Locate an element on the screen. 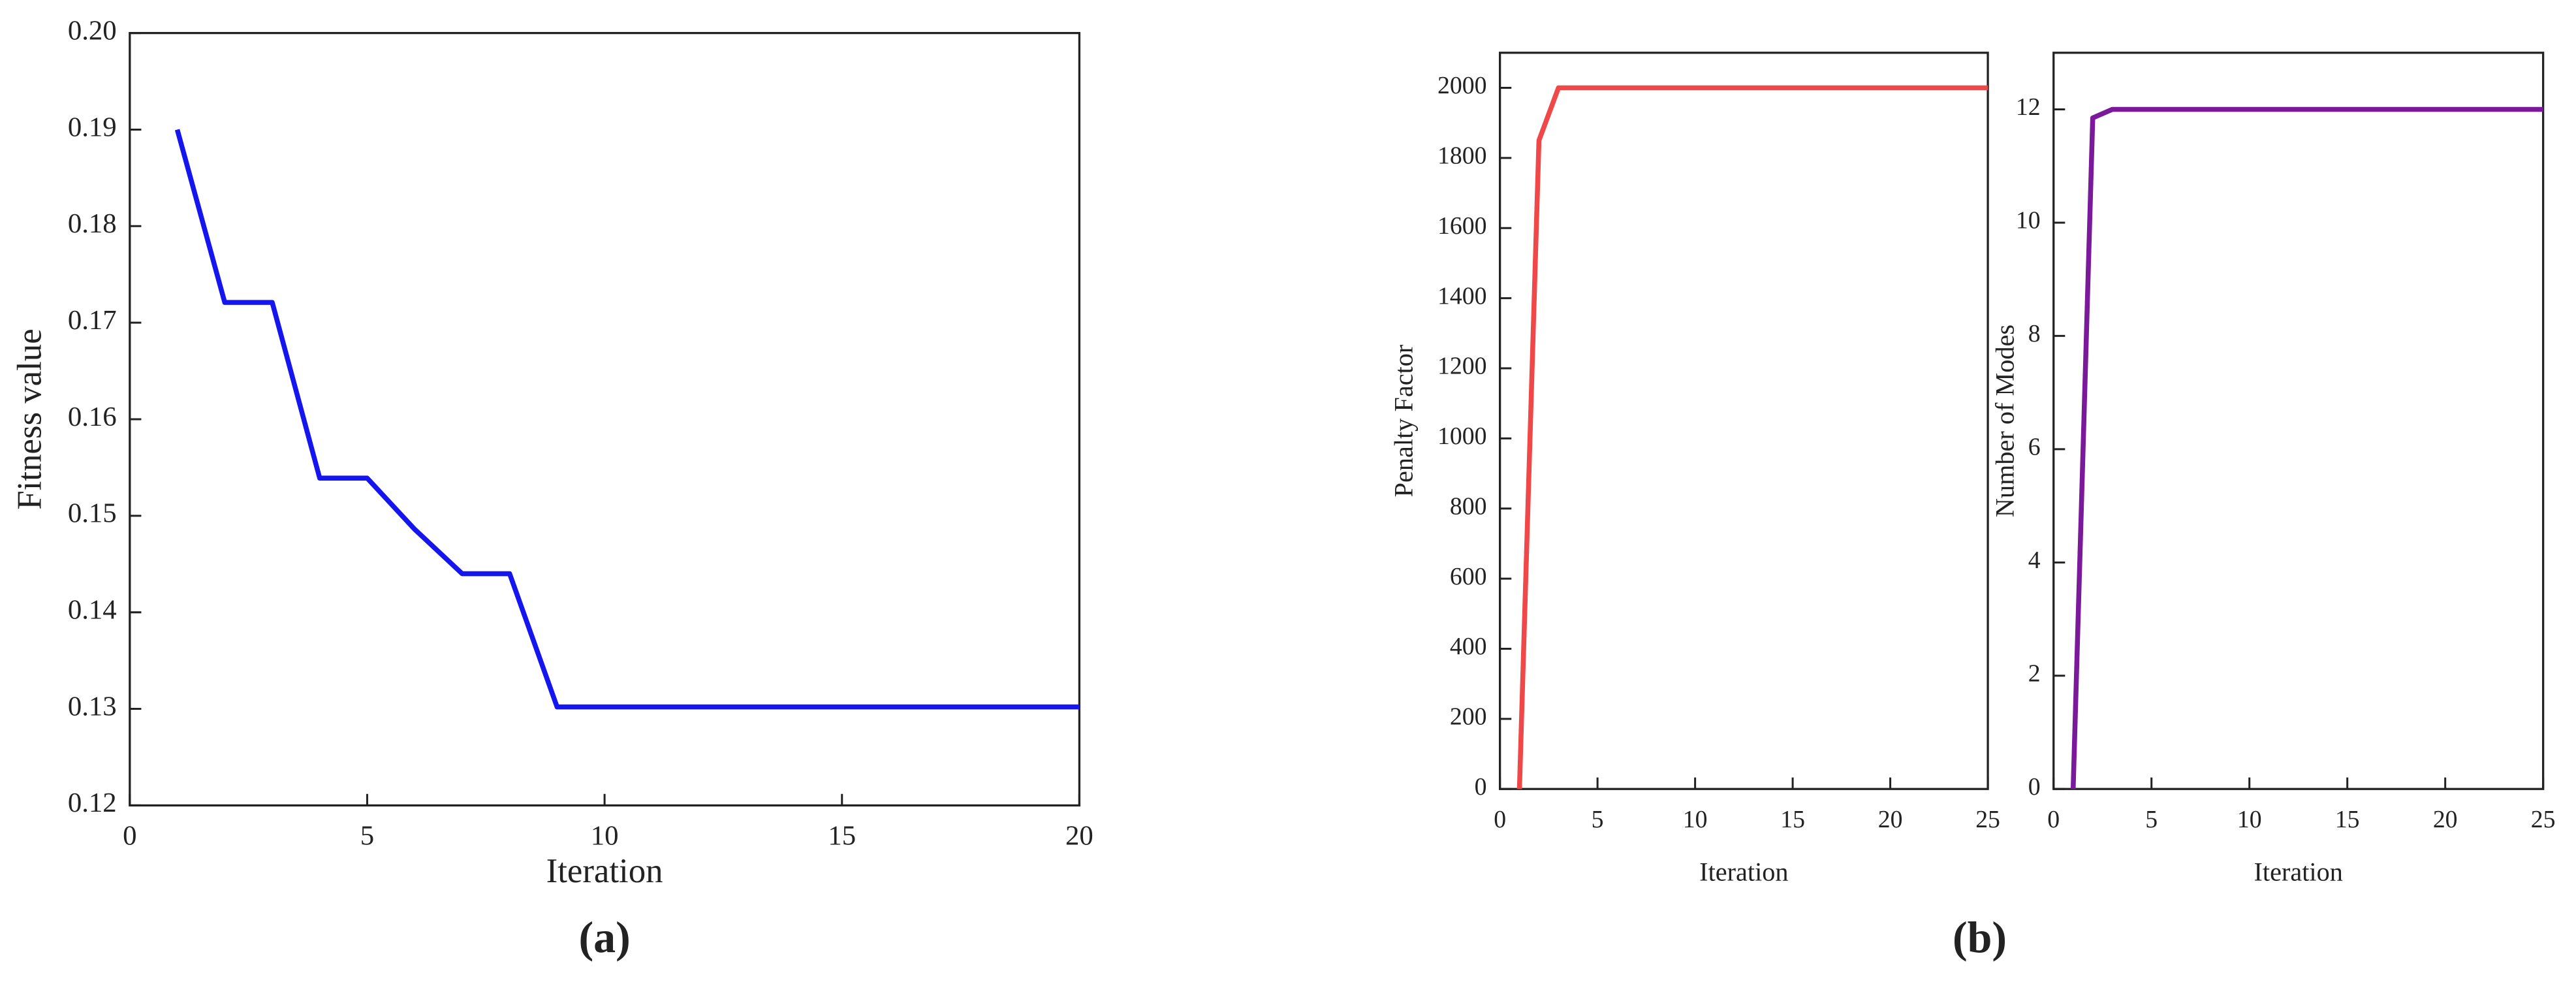  y-tick-label: 200 is located at coordinates (1468, 717).